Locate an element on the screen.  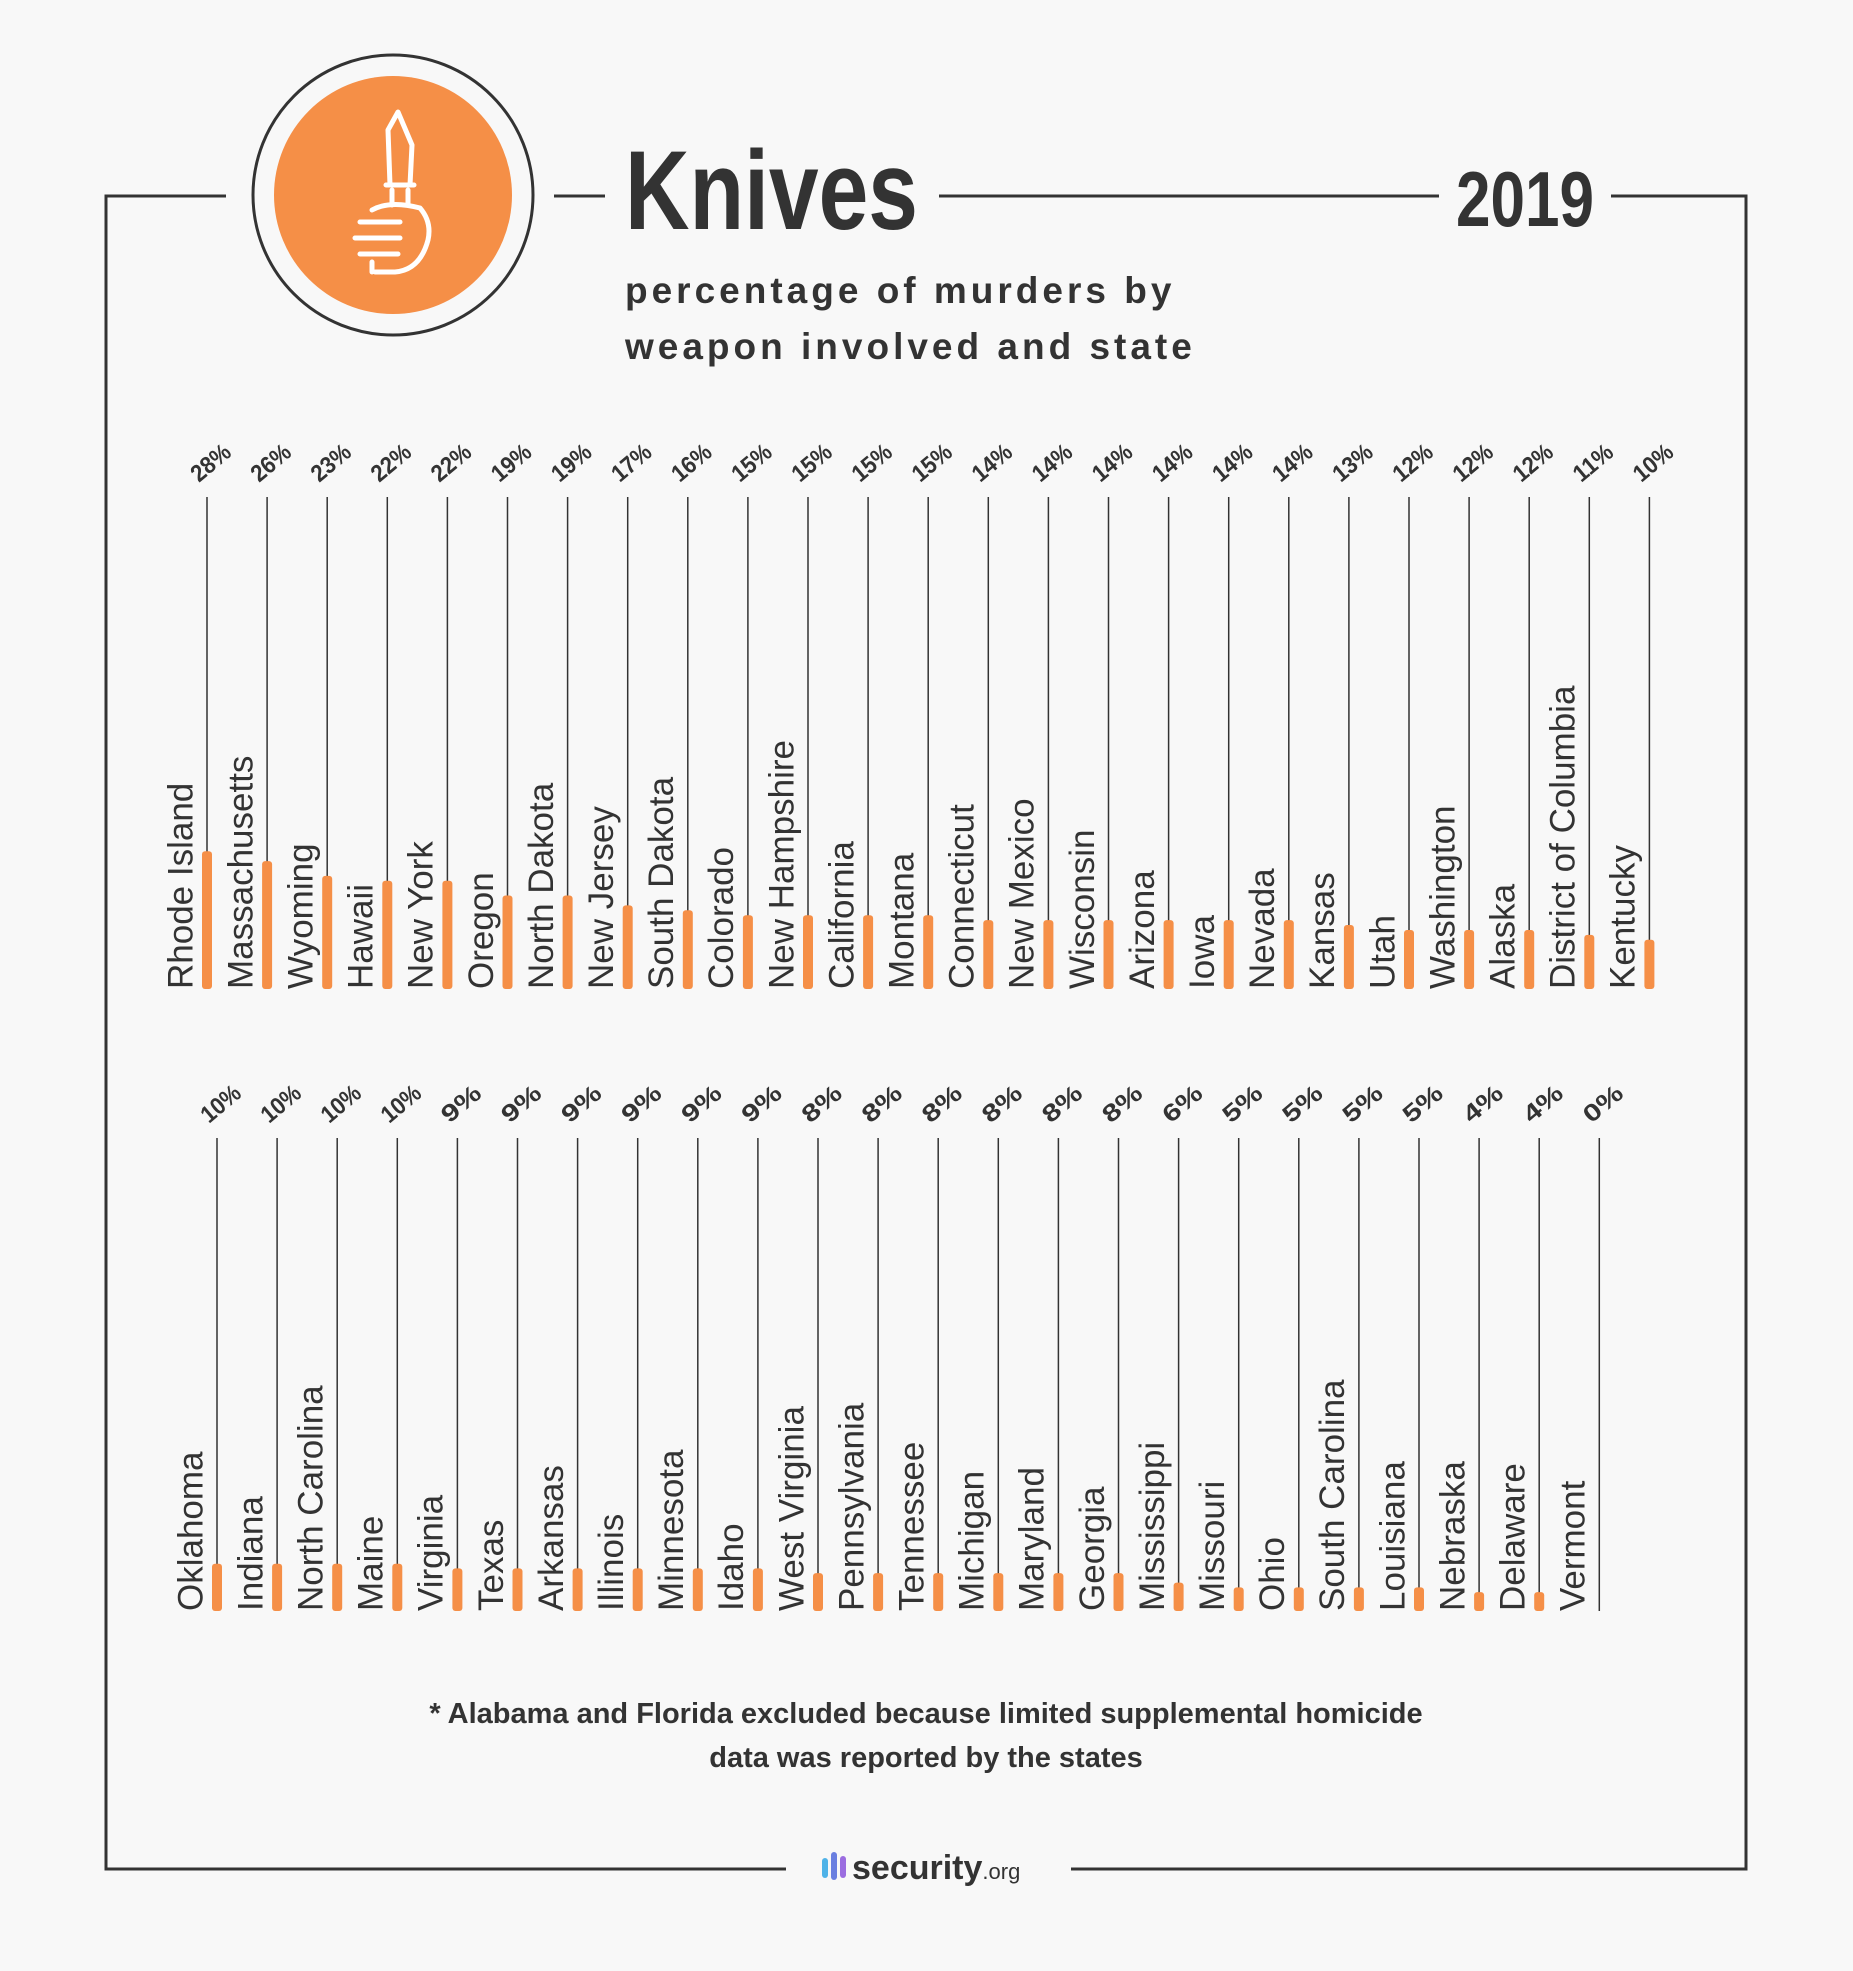
subtitle: weapon involved and state is located at coordinates (910, 346).